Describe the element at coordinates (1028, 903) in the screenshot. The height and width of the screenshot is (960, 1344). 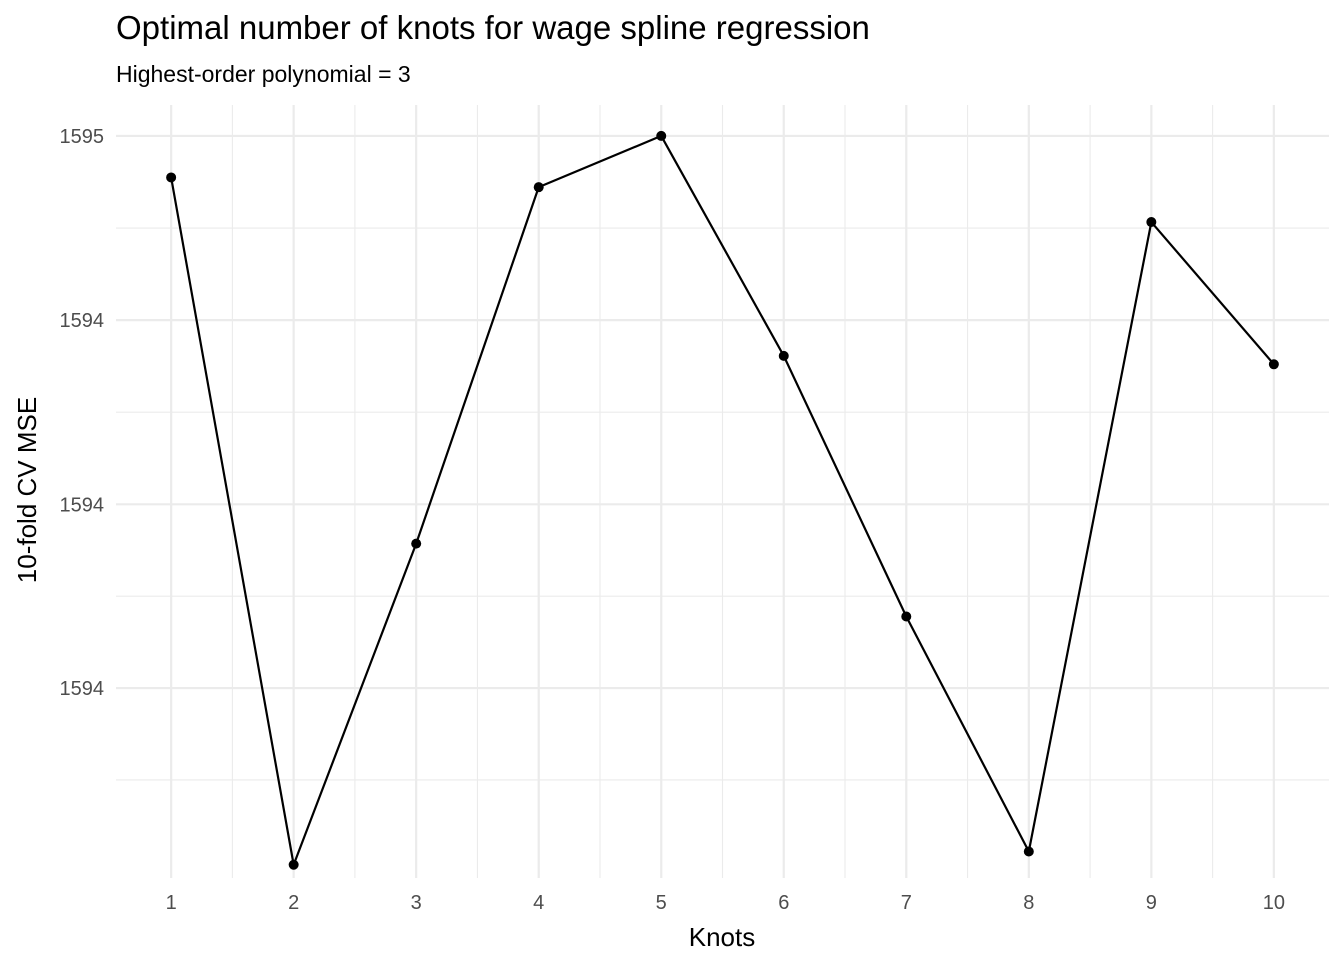
I see `x-tick-label: 8` at that location.